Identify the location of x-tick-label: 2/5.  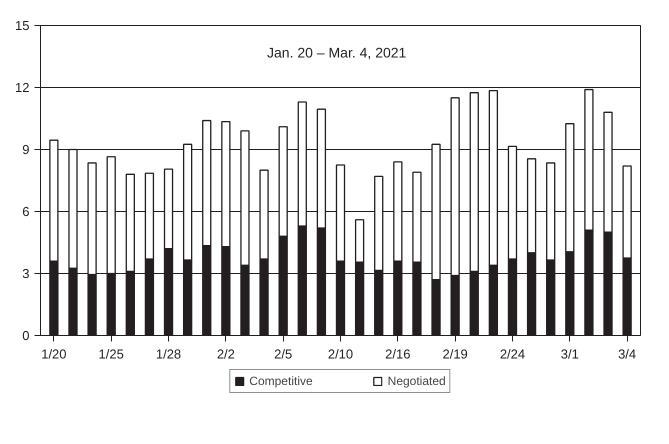
(283, 354).